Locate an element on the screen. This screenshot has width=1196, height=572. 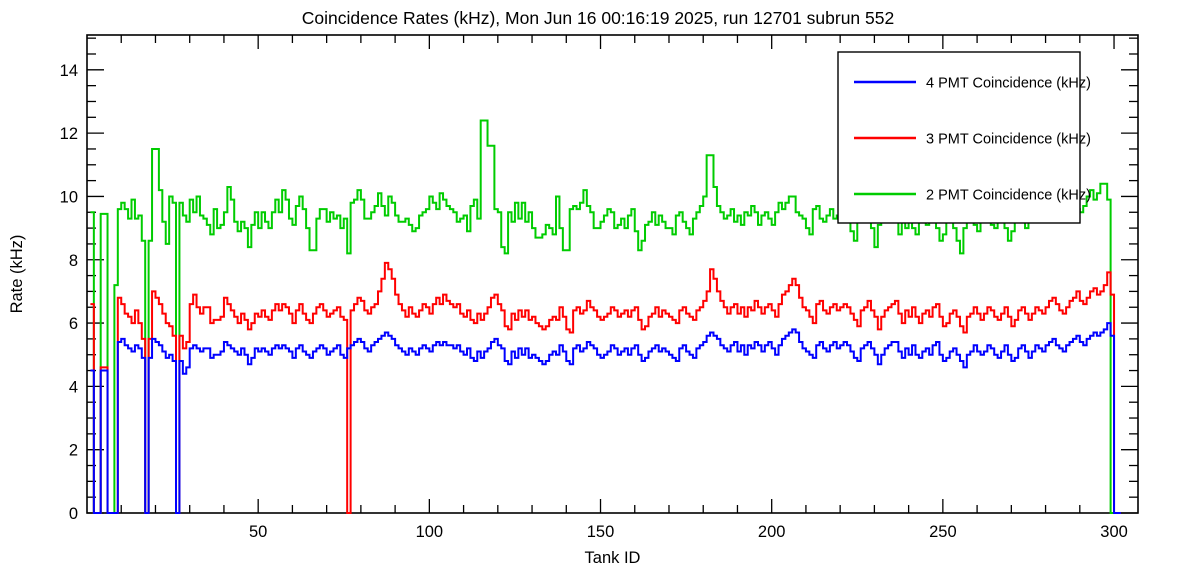
x-tick-label: 300 is located at coordinates (1114, 532).